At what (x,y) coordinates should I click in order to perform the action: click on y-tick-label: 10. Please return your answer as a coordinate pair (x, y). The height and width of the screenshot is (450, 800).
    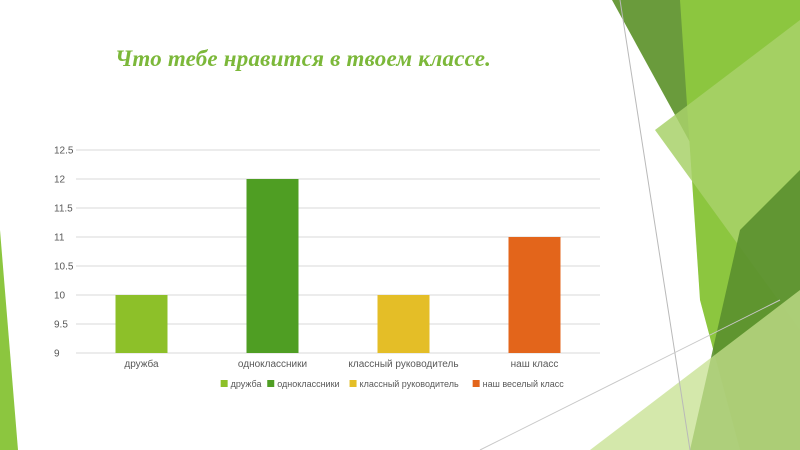
    Looking at the image, I should click on (60, 296).